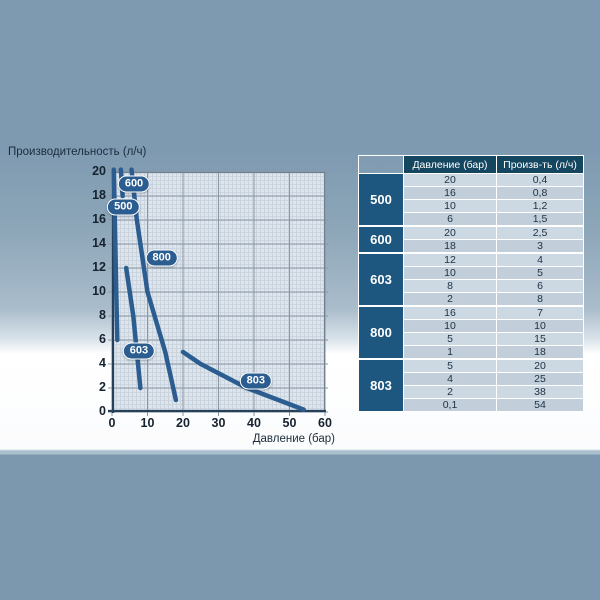  What do you see at coordinates (134, 184) in the screenshot?
I see `curve-badge-600: 600` at bounding box center [134, 184].